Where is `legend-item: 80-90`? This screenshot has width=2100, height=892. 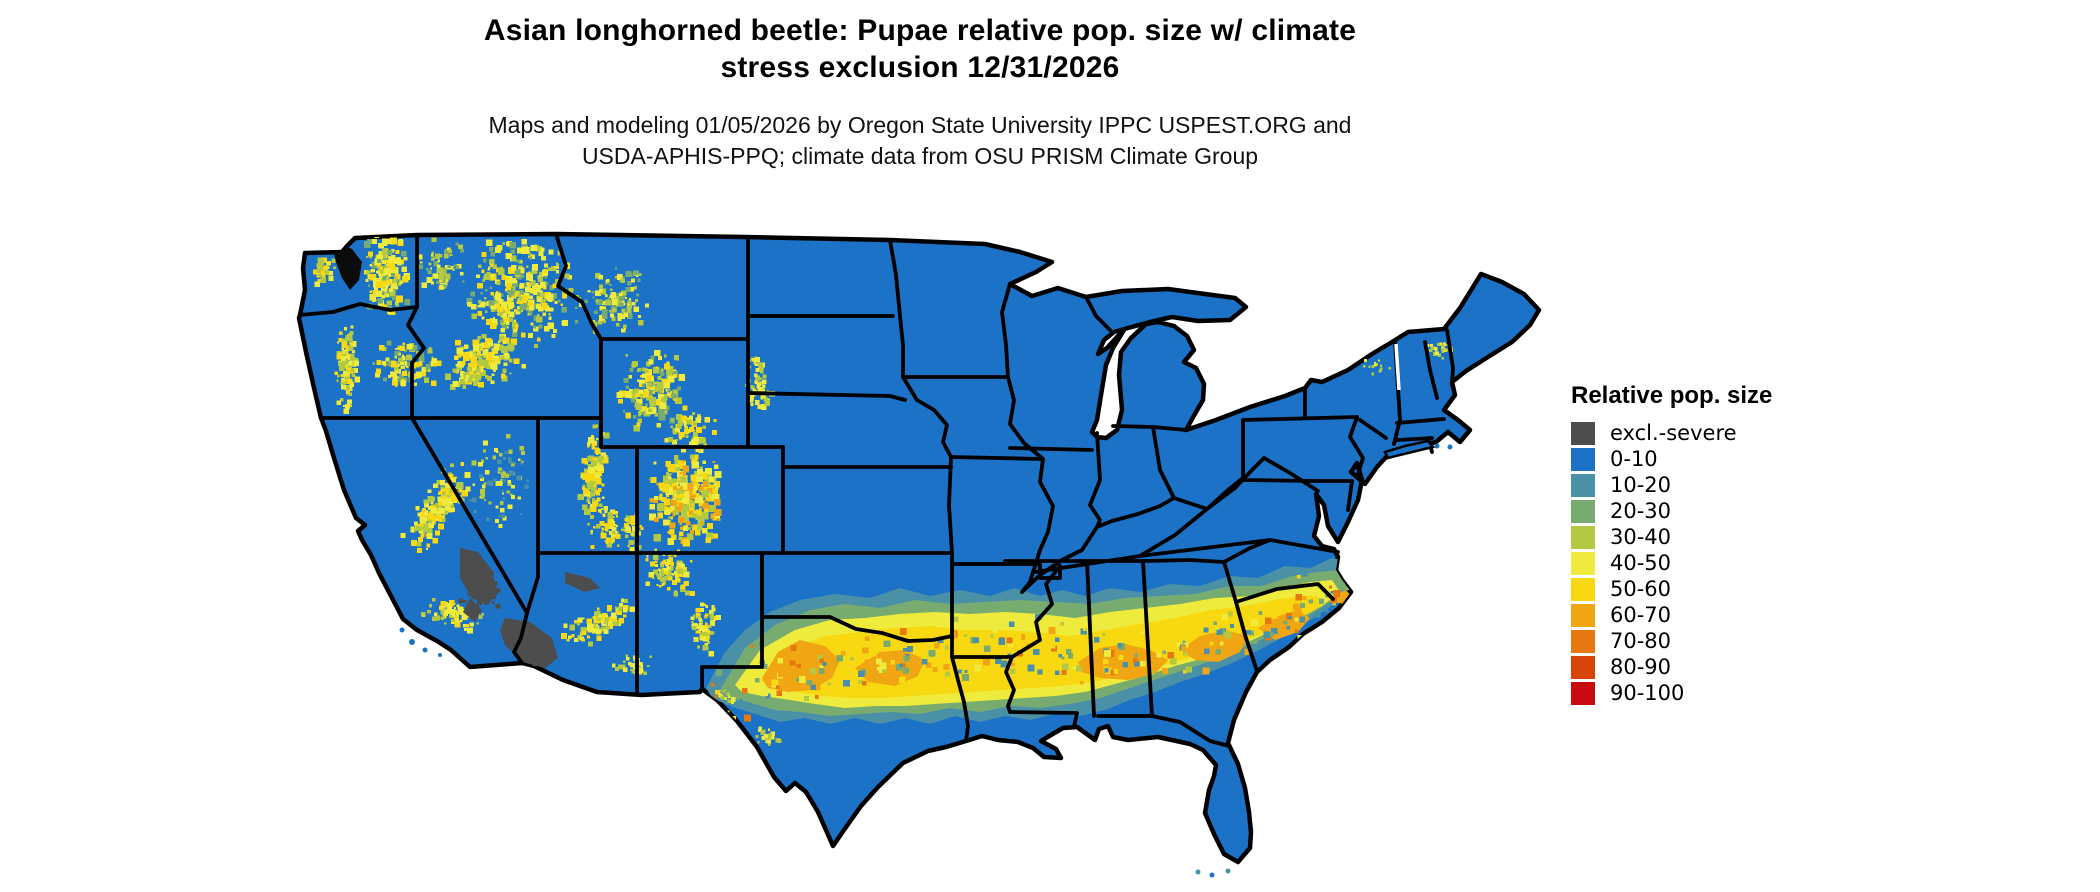
legend-item: 80-90 is located at coordinates (1671, 667).